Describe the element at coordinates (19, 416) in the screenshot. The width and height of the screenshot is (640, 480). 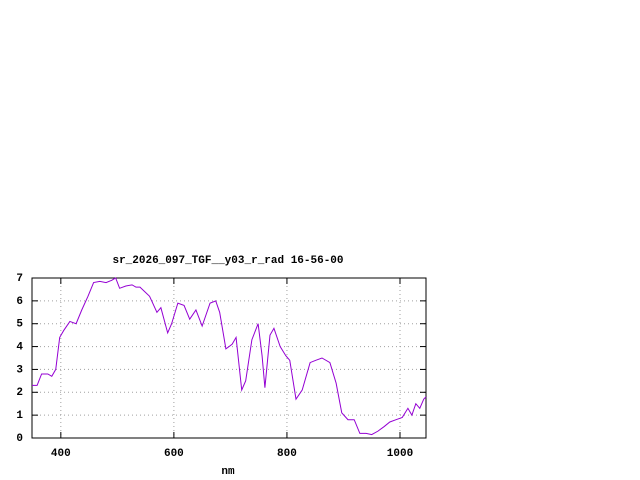
I see `y-tick-label: 1` at that location.